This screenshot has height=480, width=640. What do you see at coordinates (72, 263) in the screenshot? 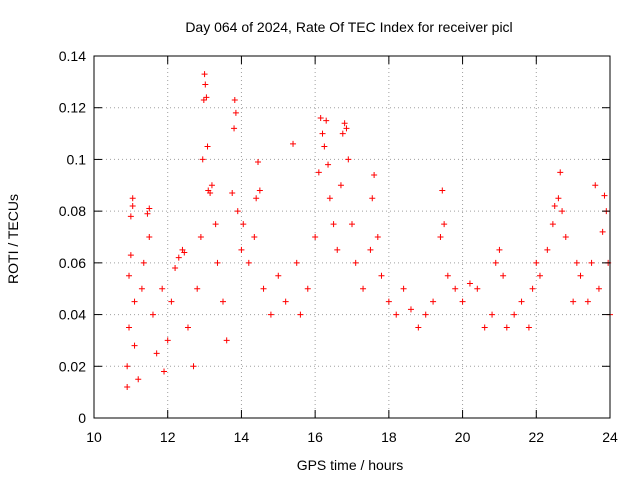
I see `y-tick-label: 0.06` at bounding box center [72, 263].